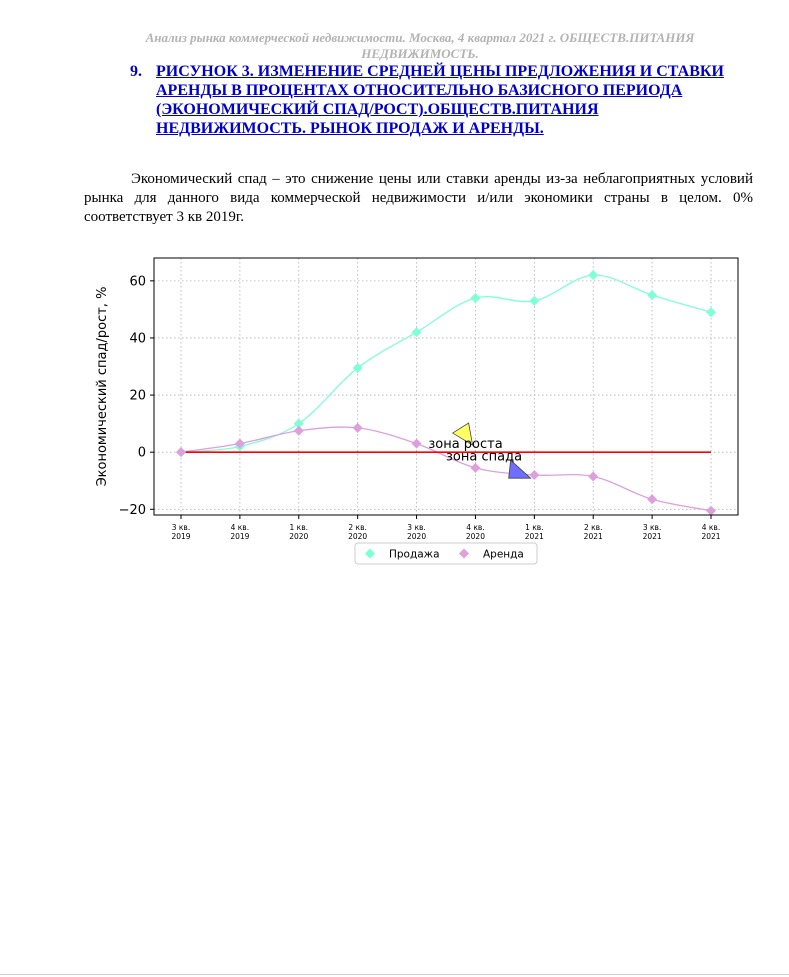 This screenshot has height=977, width=789. What do you see at coordinates (446, 553) in the screenshot?
I see `legend-box` at bounding box center [446, 553].